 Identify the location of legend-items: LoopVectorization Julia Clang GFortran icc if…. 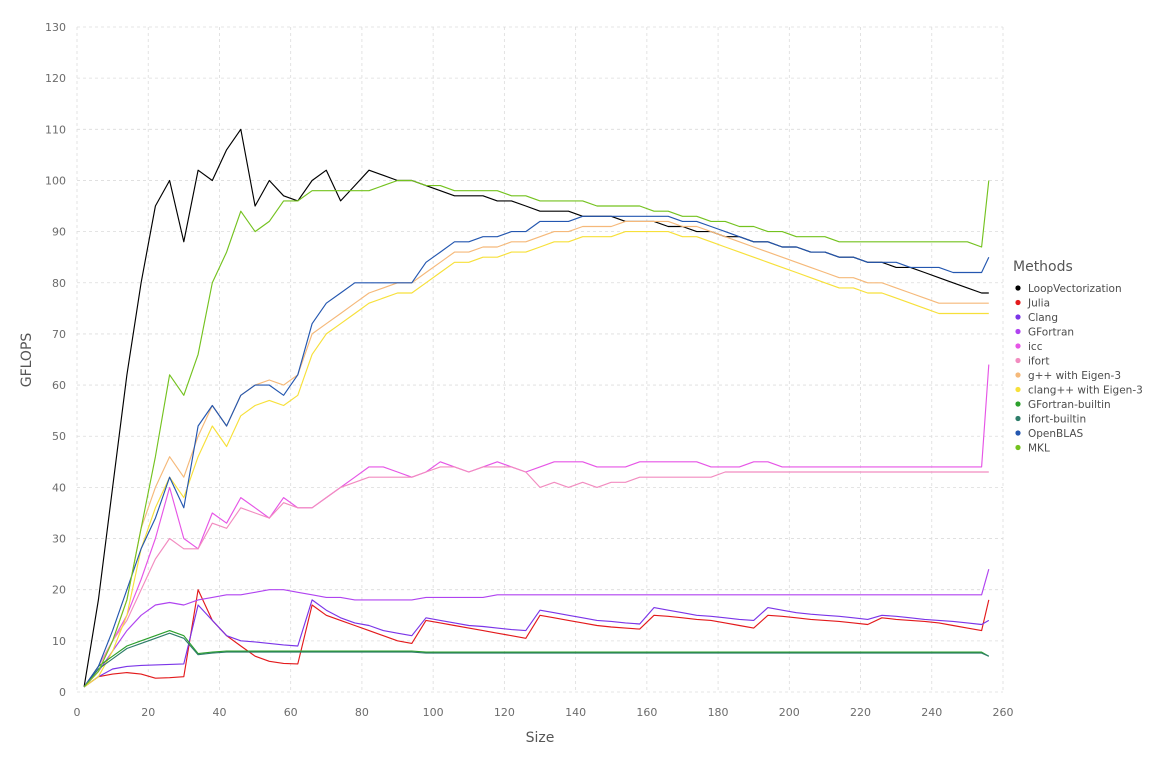
(1079, 369).